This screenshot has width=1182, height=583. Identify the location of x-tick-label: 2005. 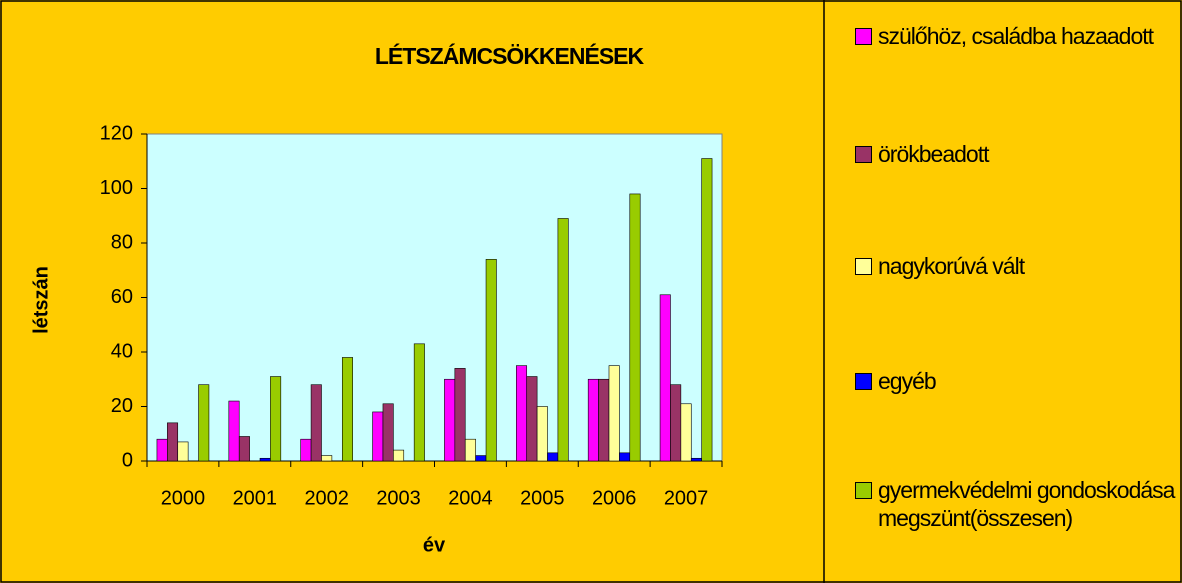
(542, 498).